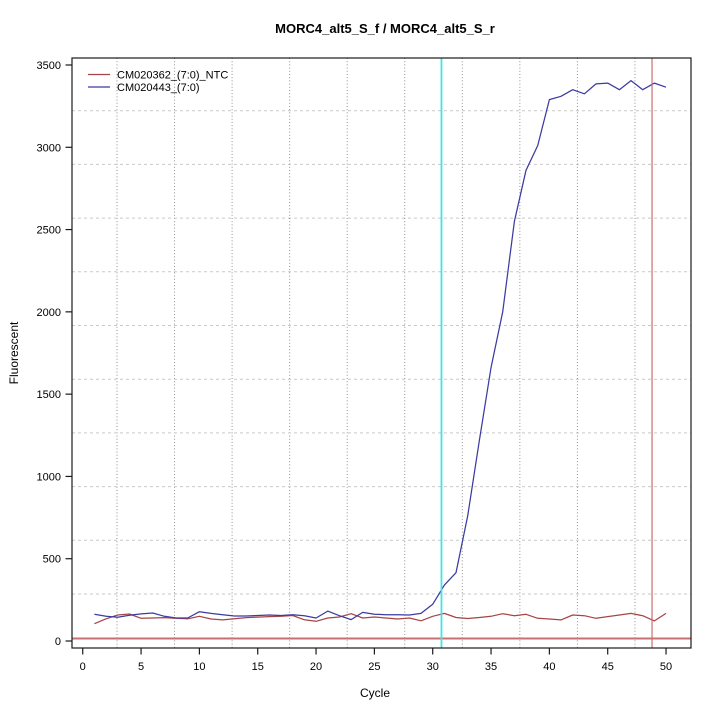 The image size is (720, 720). I want to click on y-tick-label: 3000, so click(49, 148).